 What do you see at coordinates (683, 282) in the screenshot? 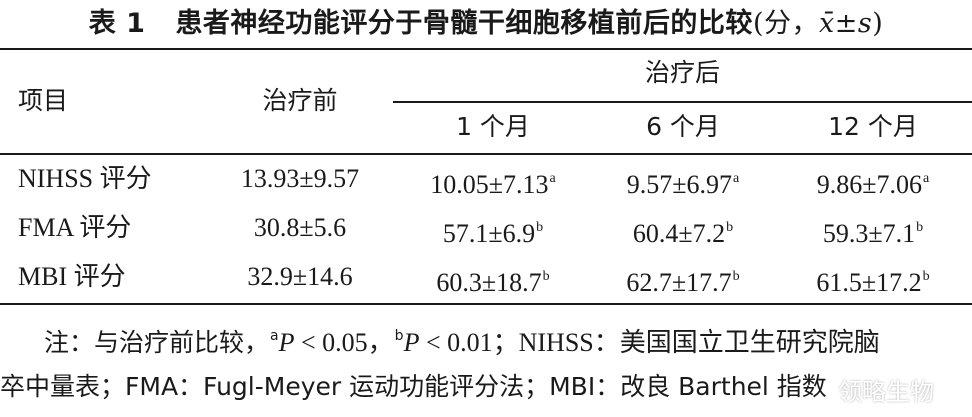
I see `cell-6m: 62.7±17.7b` at bounding box center [683, 282].